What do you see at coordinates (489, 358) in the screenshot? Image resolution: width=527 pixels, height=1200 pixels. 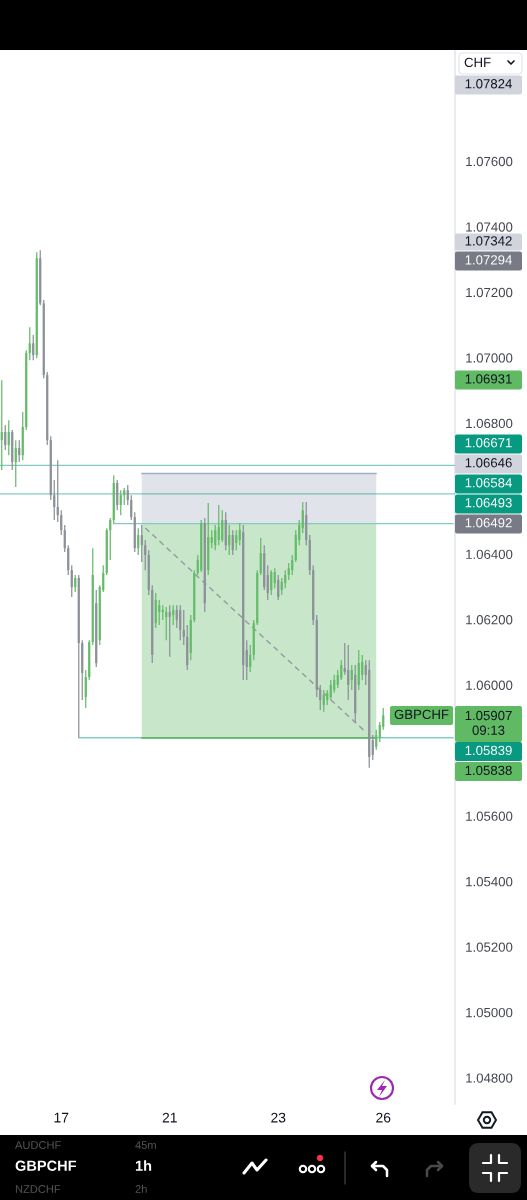 I see `y-tick-label: 1.07000` at bounding box center [489, 358].